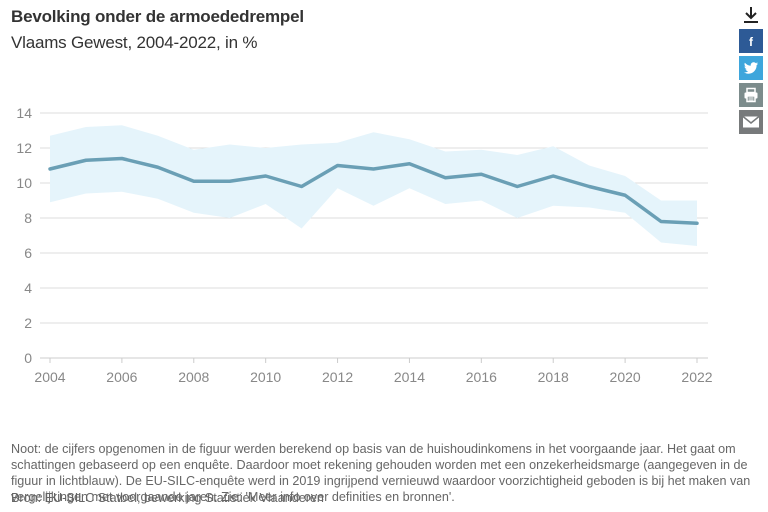  What do you see at coordinates (49, 377) in the screenshot?
I see `x-tick-label: 2004` at bounding box center [49, 377].